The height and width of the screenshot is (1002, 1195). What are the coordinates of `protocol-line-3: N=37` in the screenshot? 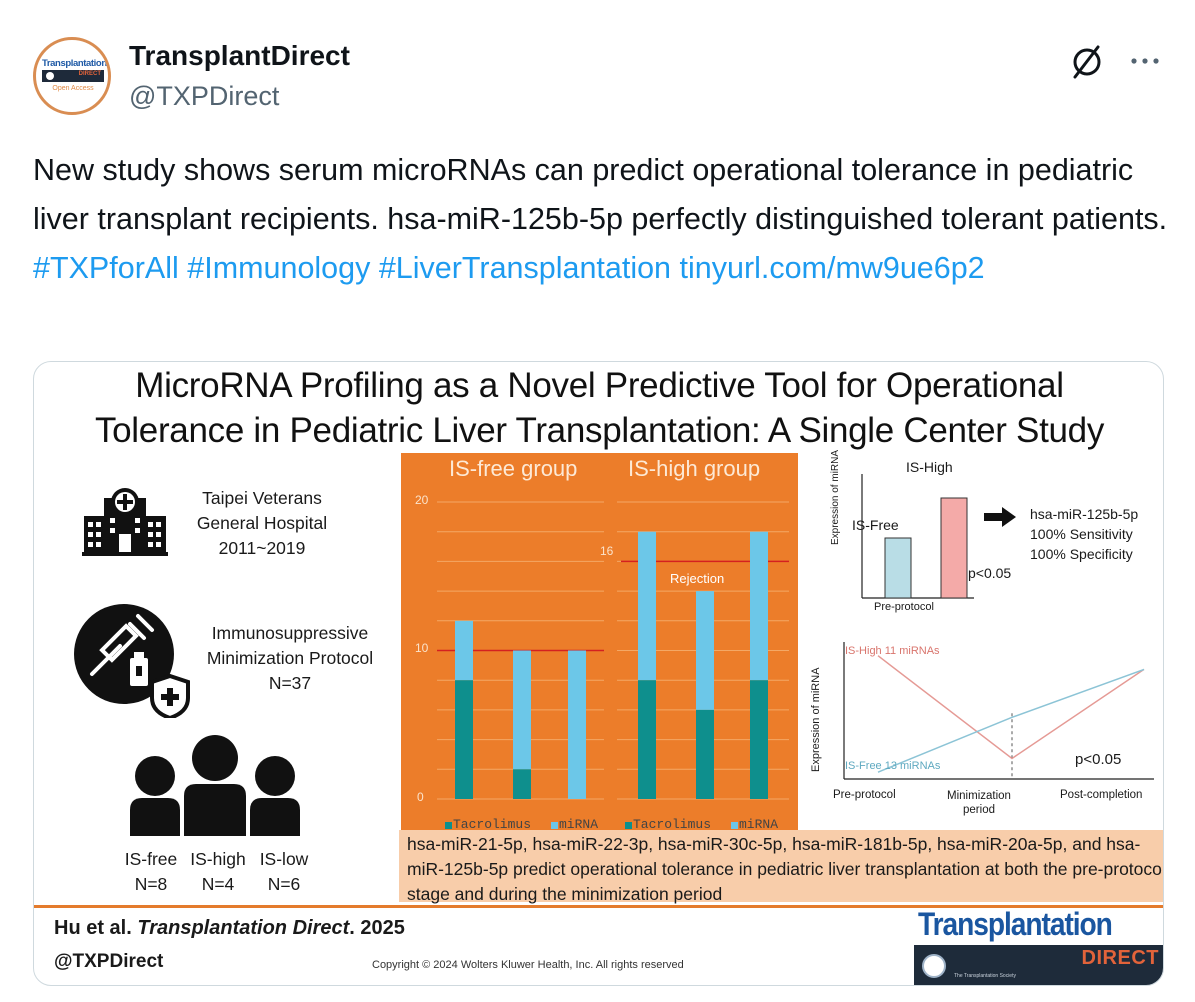 It's located at (290, 683).